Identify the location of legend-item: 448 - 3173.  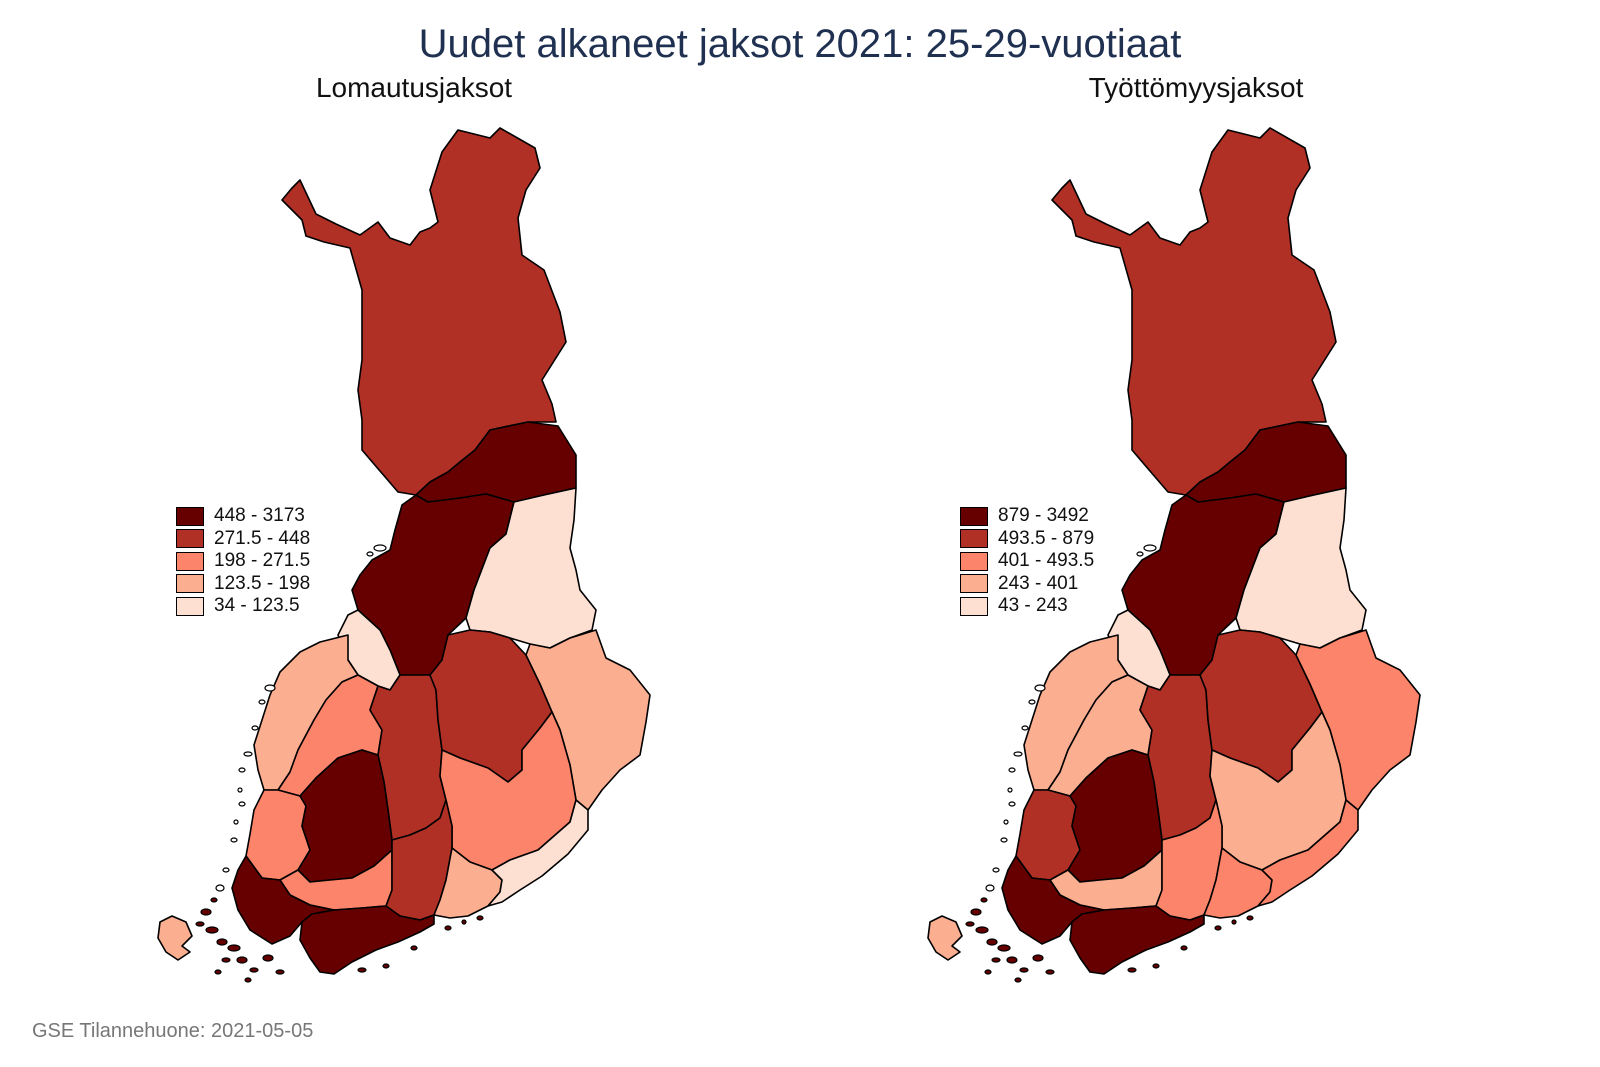
(243, 516).